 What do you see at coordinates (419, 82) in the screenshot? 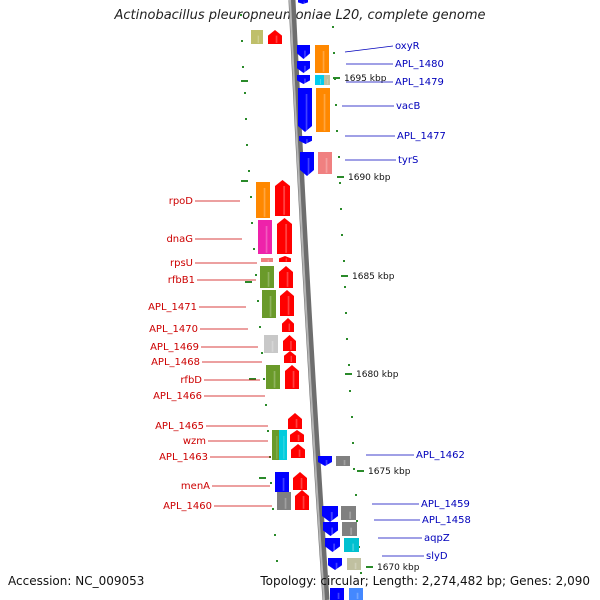
I see `gene-label-right: APL_1479` at bounding box center [419, 82].